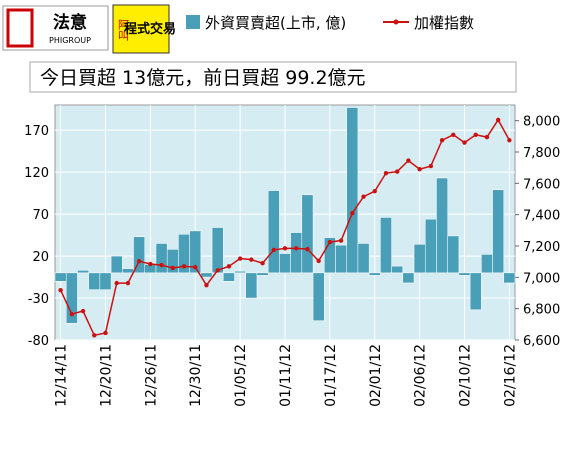 The width and height of the screenshot is (582, 455). Describe the element at coordinates (541, 278) in the screenshot. I see `y2-tick-label: 7,000` at that location.